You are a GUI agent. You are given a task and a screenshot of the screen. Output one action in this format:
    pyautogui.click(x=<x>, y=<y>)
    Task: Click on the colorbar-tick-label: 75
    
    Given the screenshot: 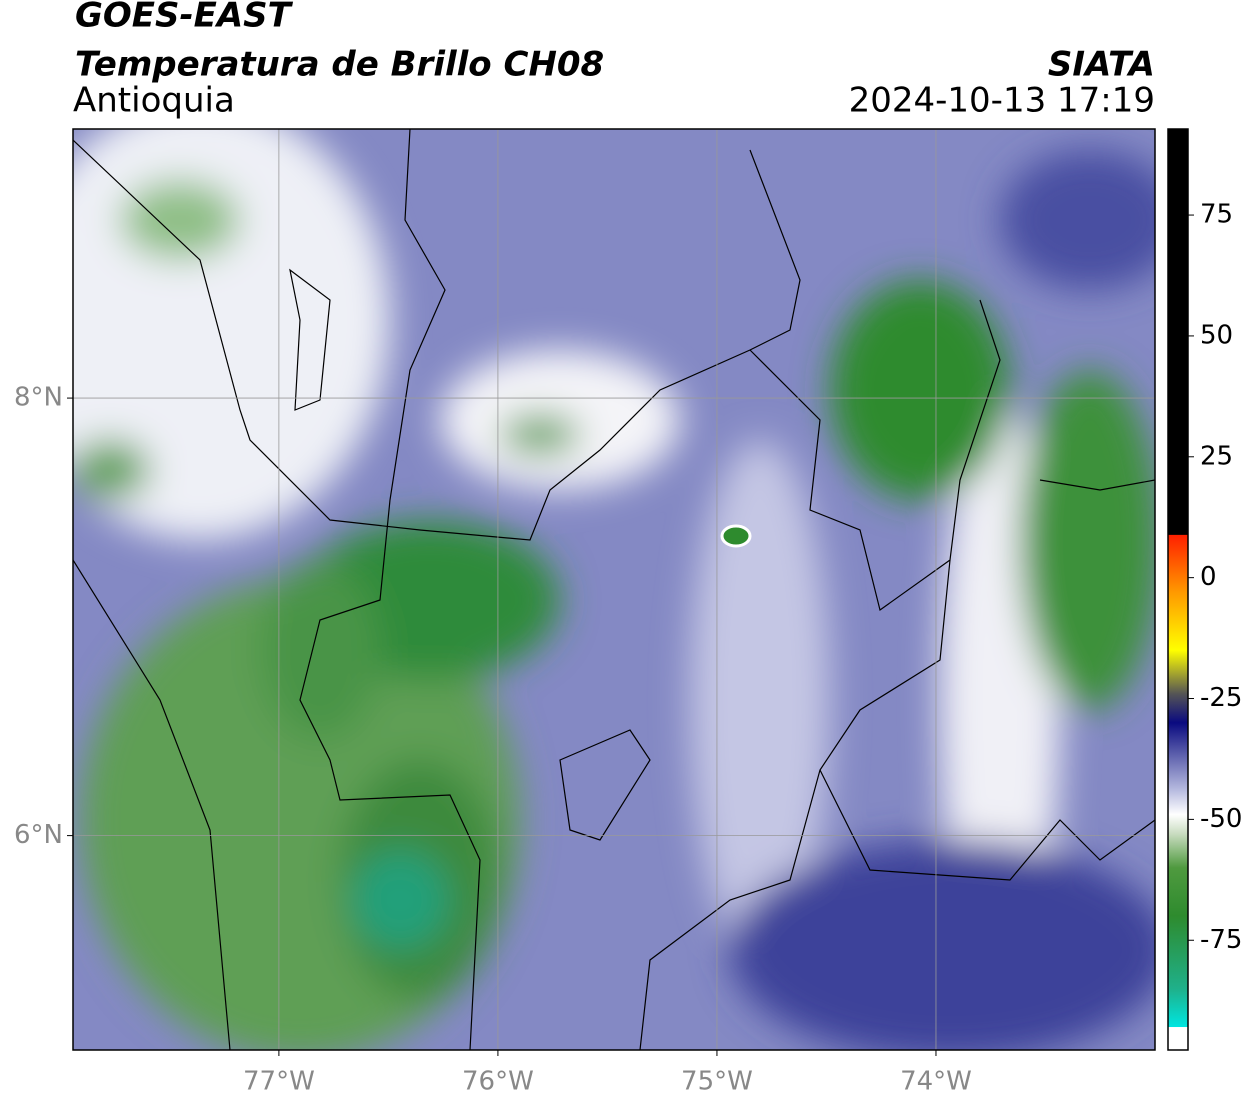 What is the action you would take?
    pyautogui.click(x=1216, y=215)
    